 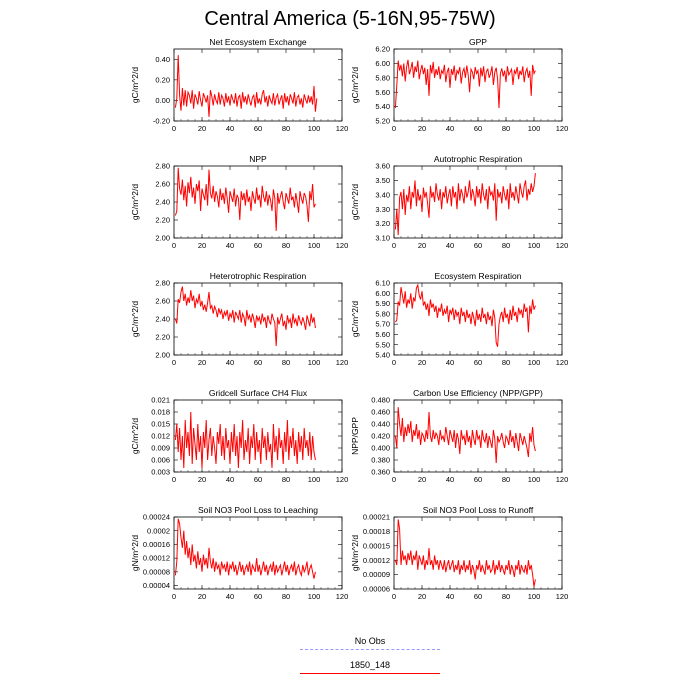 I want to click on panel-title: Autotrophic Respiration, so click(x=478, y=159).